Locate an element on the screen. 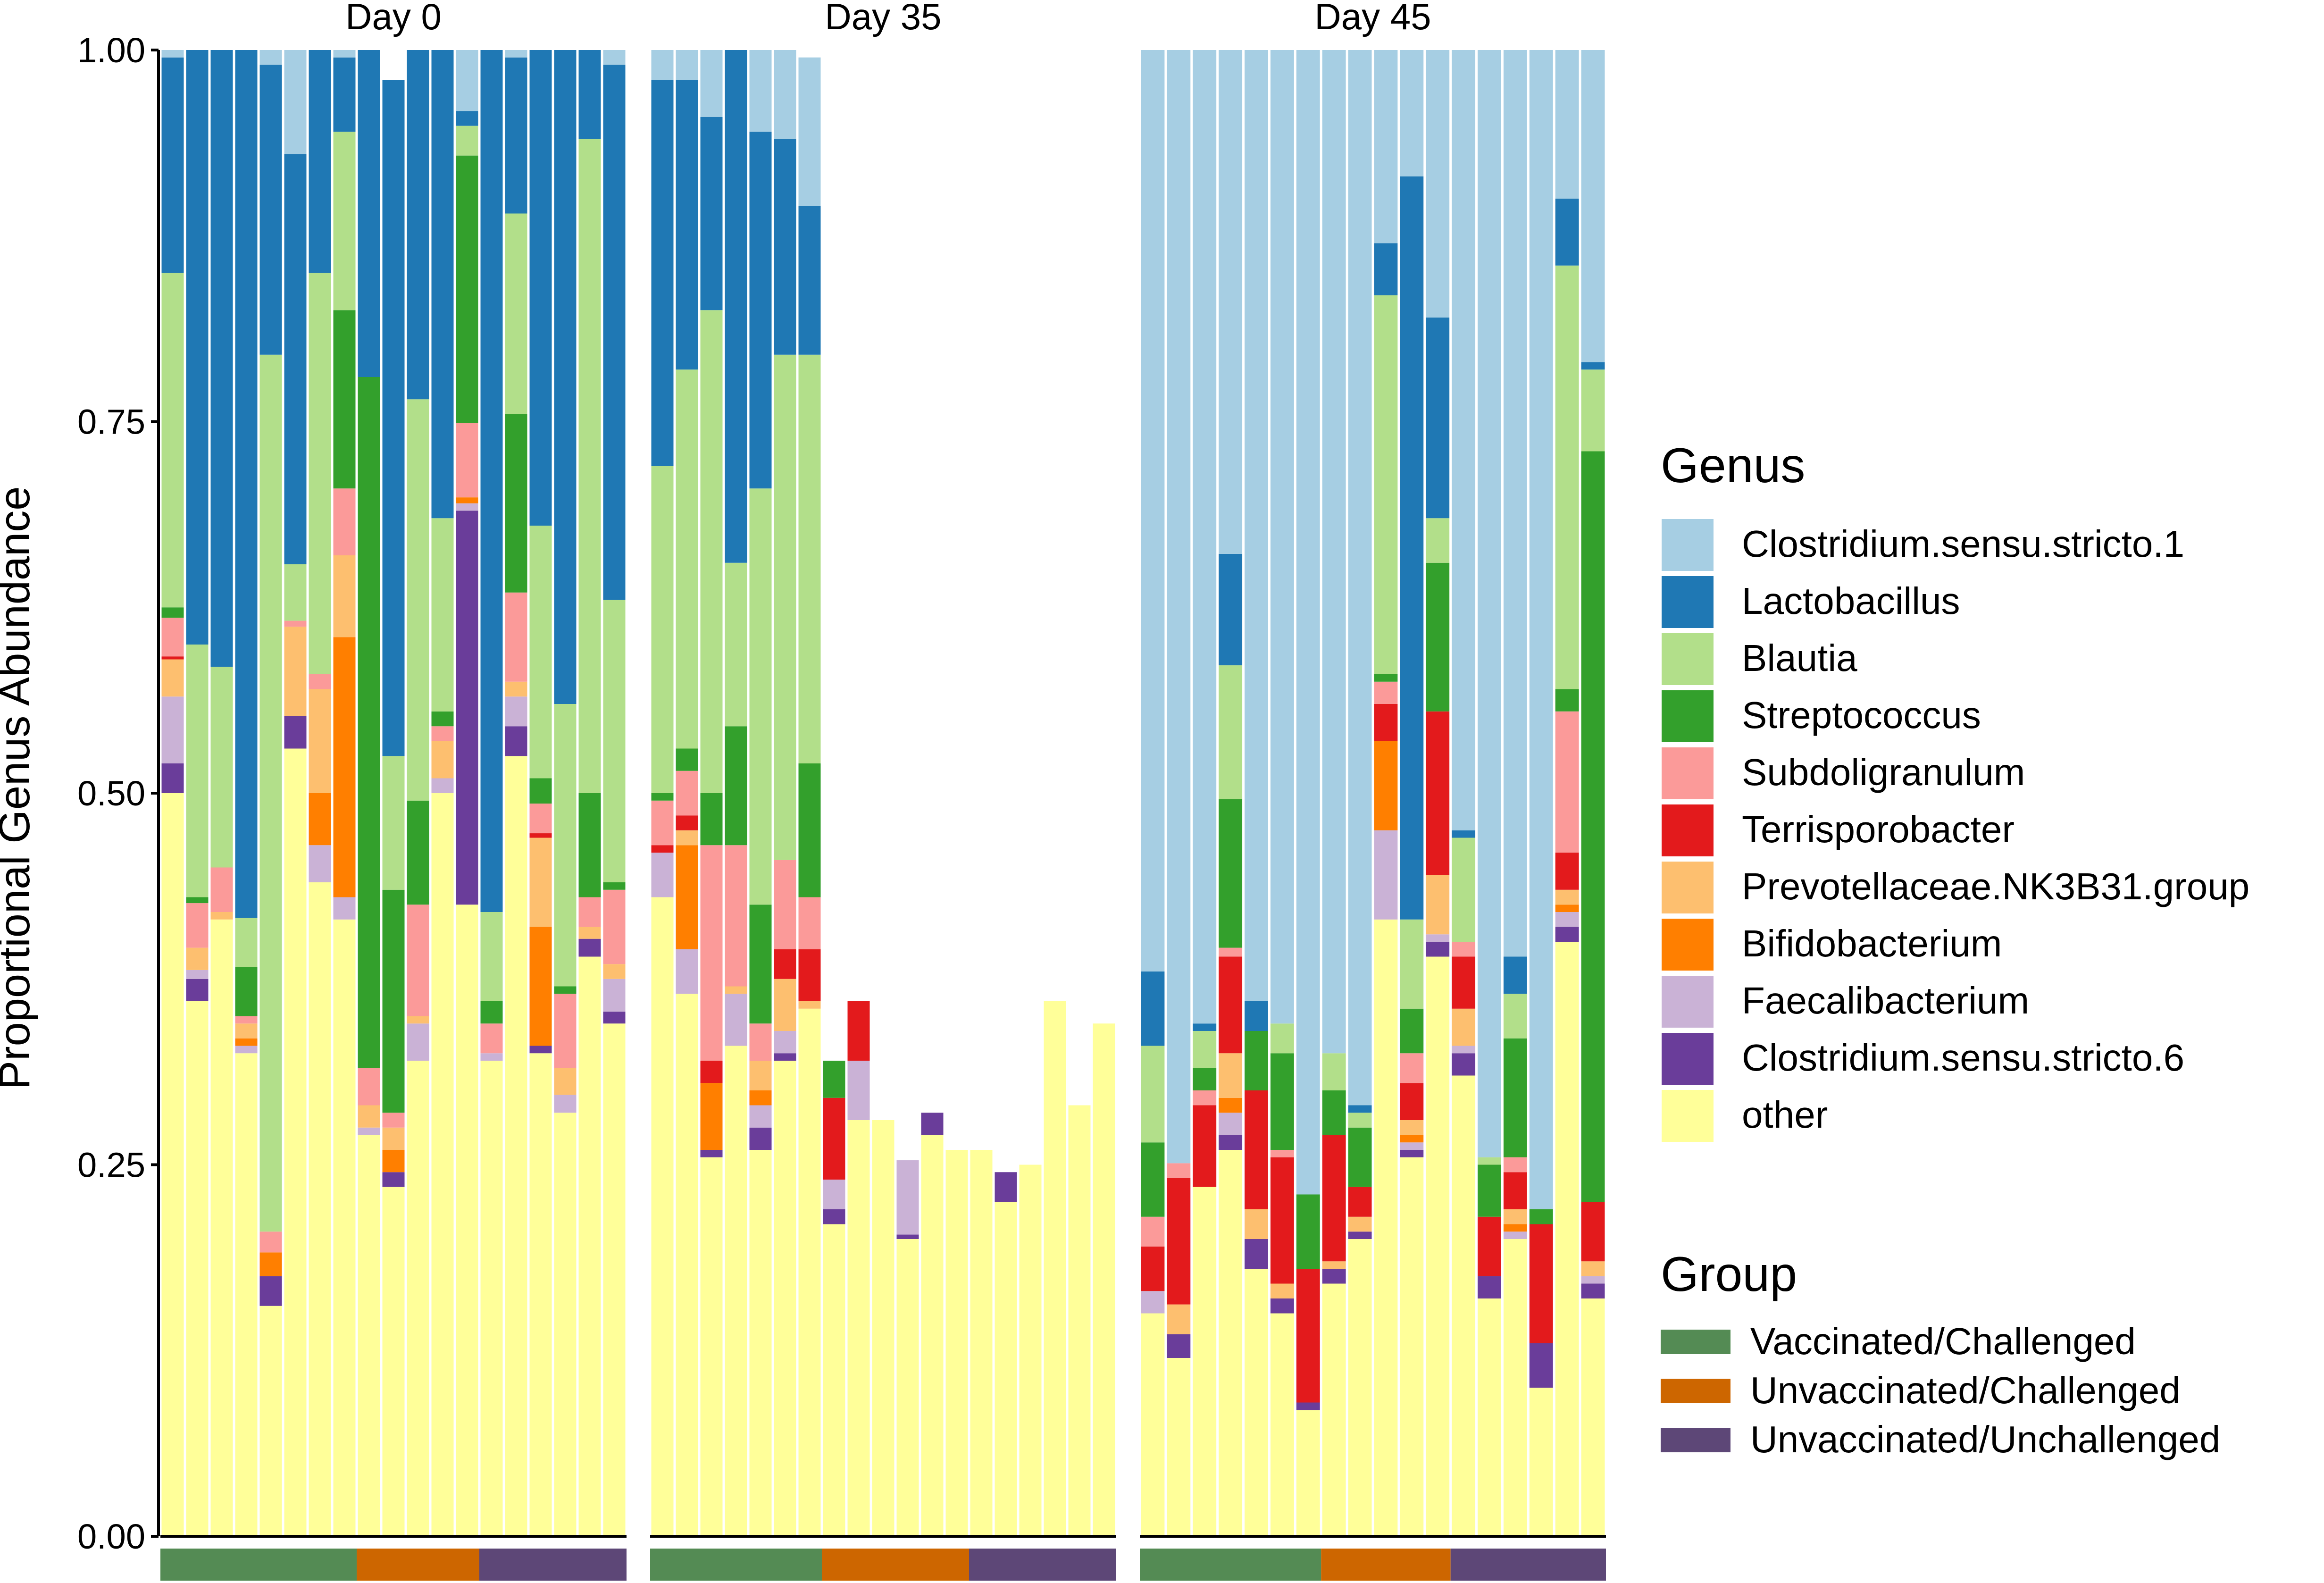  legend-group-swatch is located at coordinates (1695, 1440).